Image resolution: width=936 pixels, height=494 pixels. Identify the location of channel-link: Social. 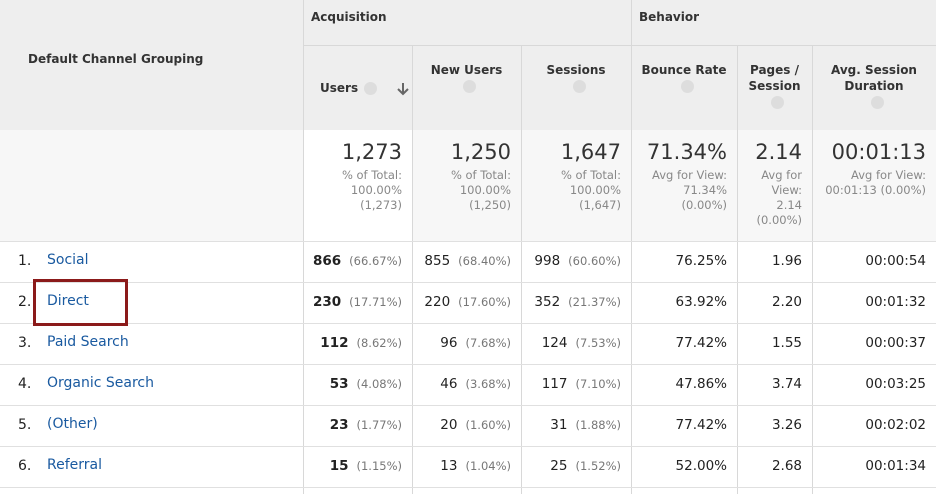
(68, 260).